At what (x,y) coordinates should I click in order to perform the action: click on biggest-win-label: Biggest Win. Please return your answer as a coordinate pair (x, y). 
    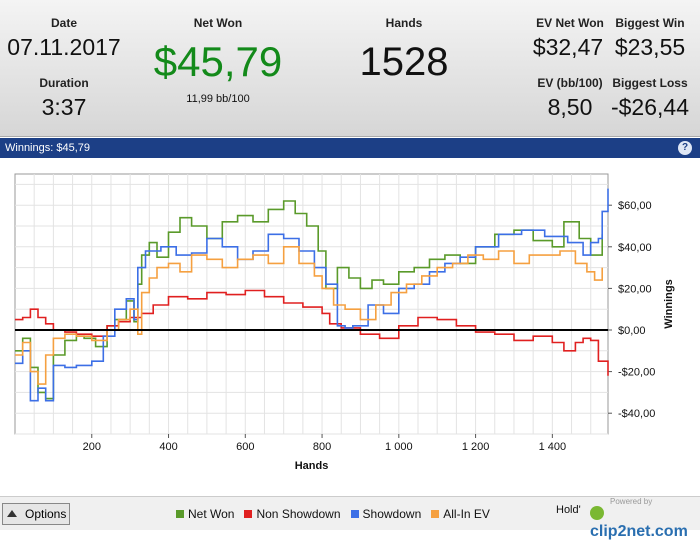
    Looking at the image, I should click on (650, 23).